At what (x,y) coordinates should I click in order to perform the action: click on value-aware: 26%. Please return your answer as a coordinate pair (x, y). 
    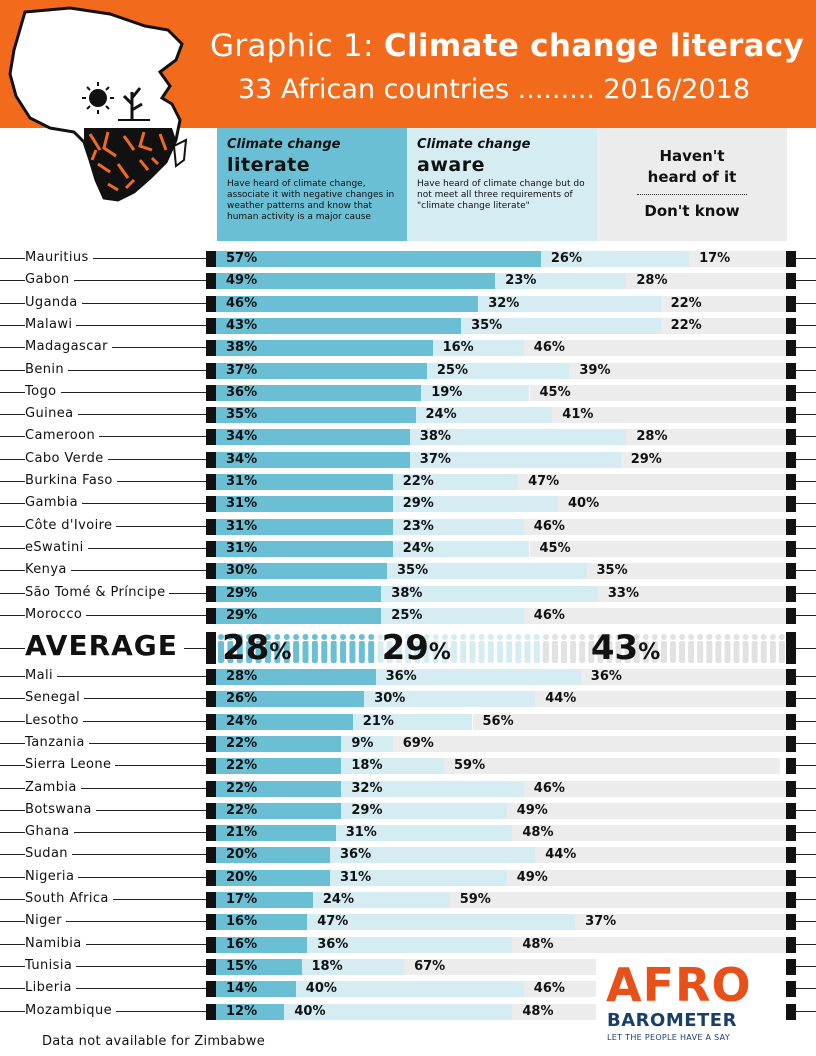
    Looking at the image, I should click on (566, 258).